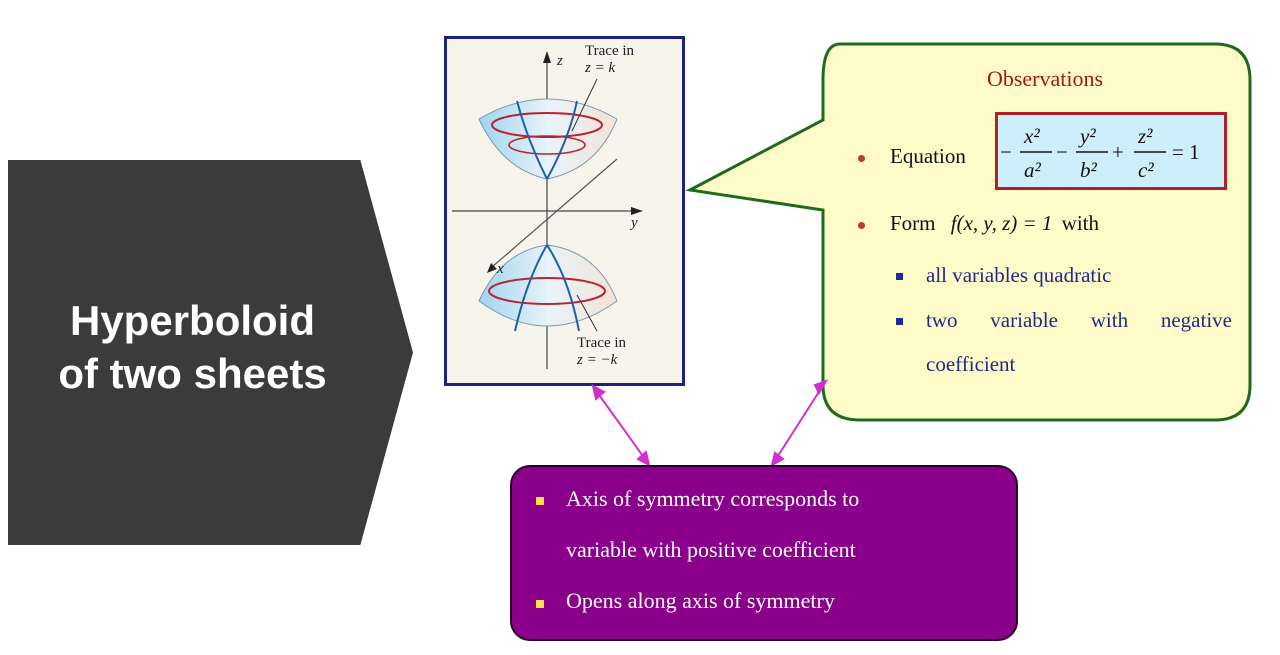  I want to click on form-with: with, so click(1080, 223).